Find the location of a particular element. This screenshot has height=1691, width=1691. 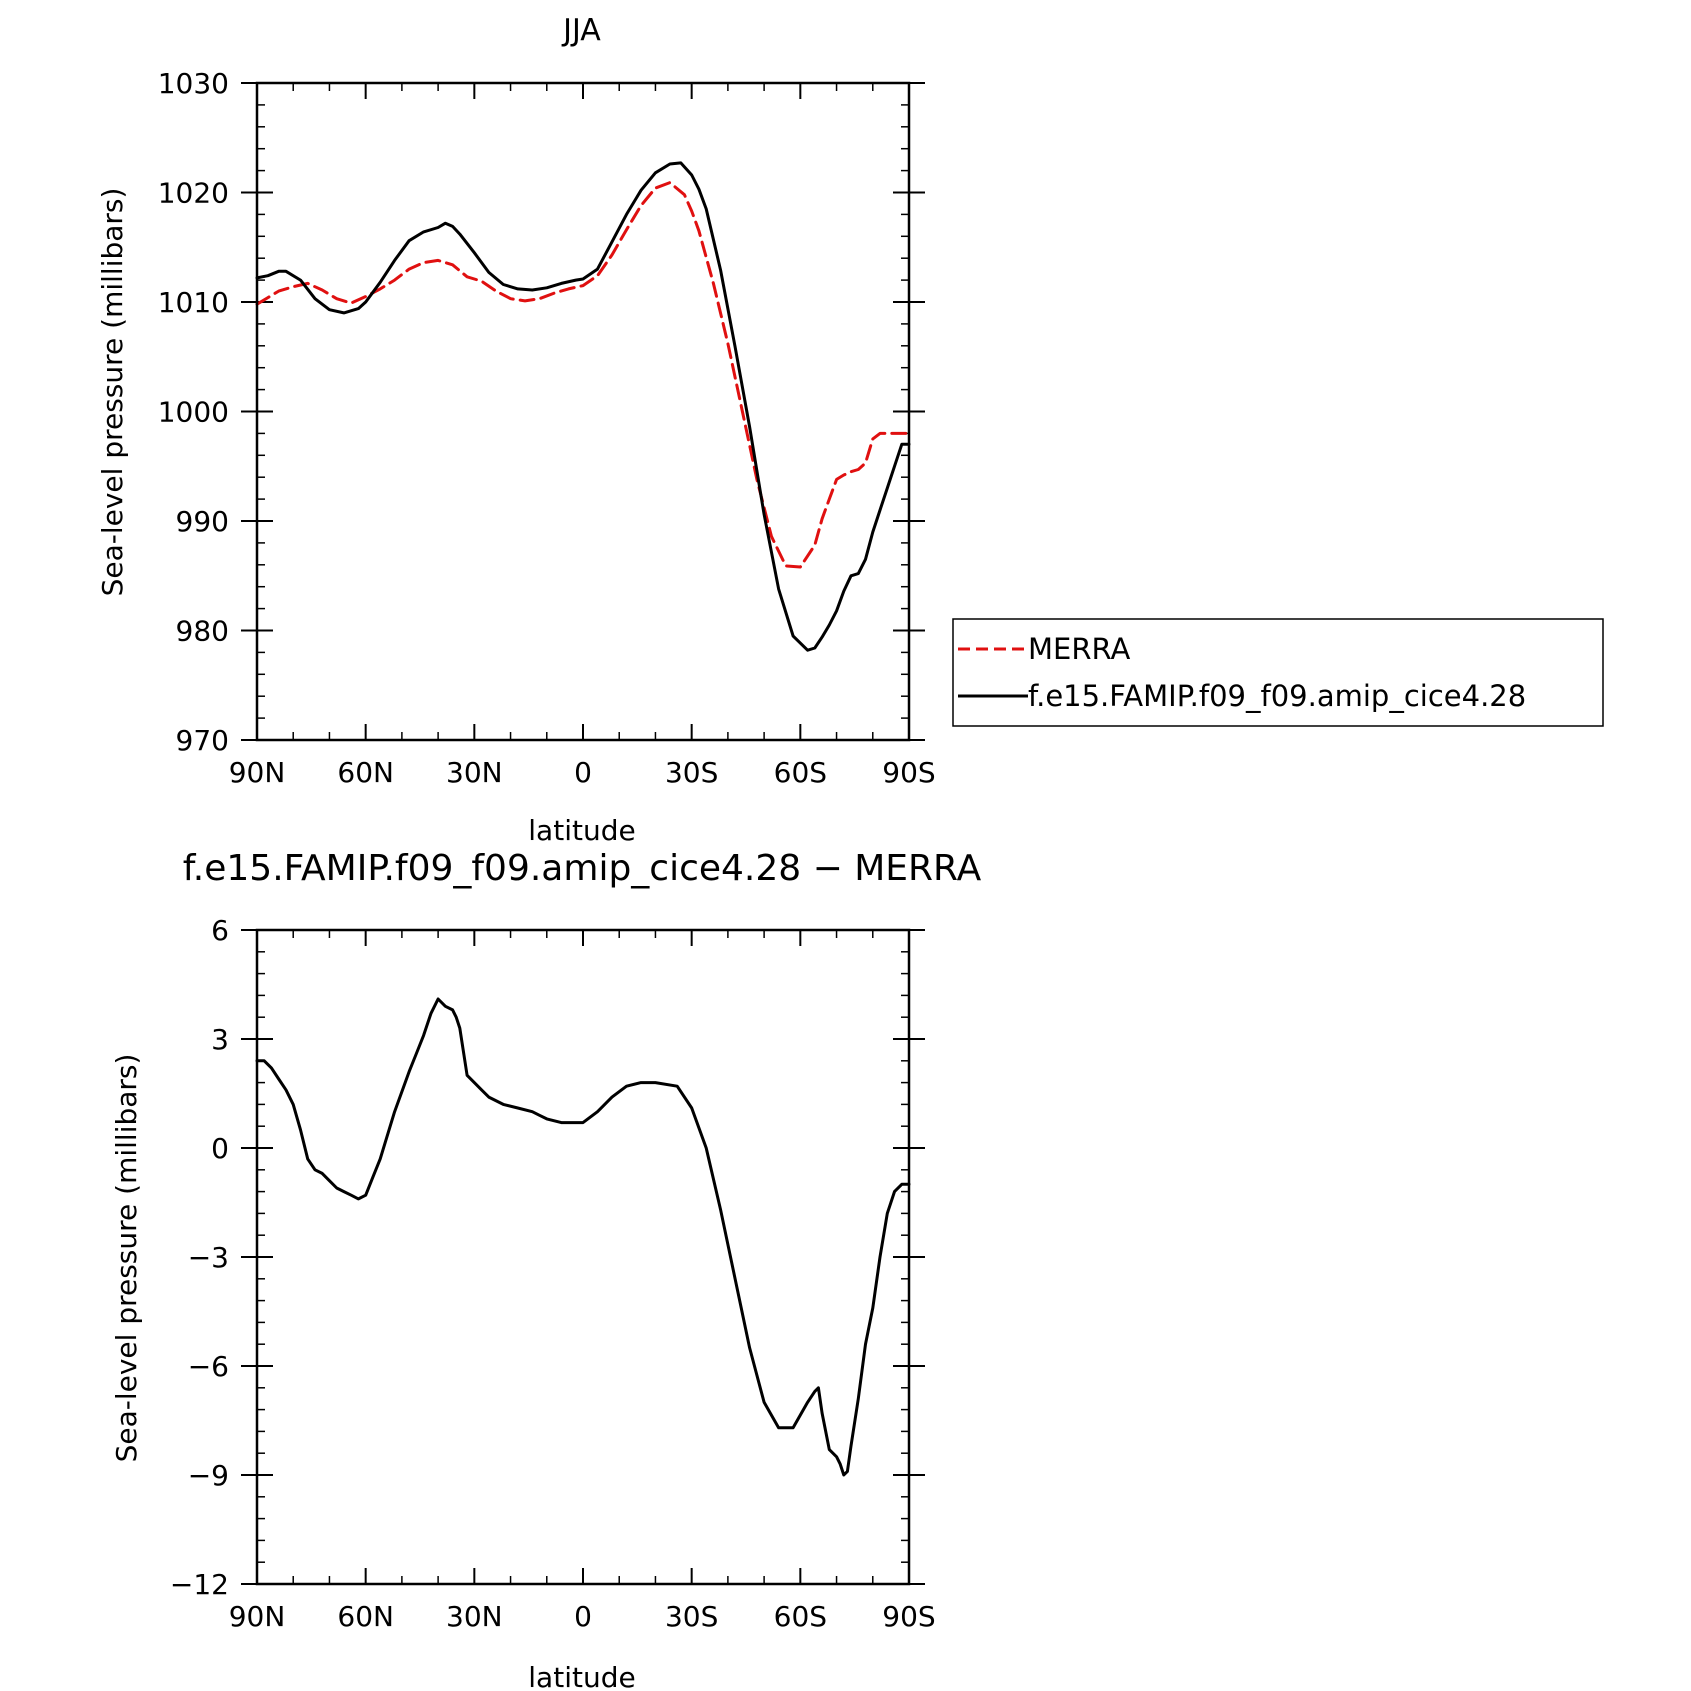

y-tick-label: 990 is located at coordinates (202, 521).